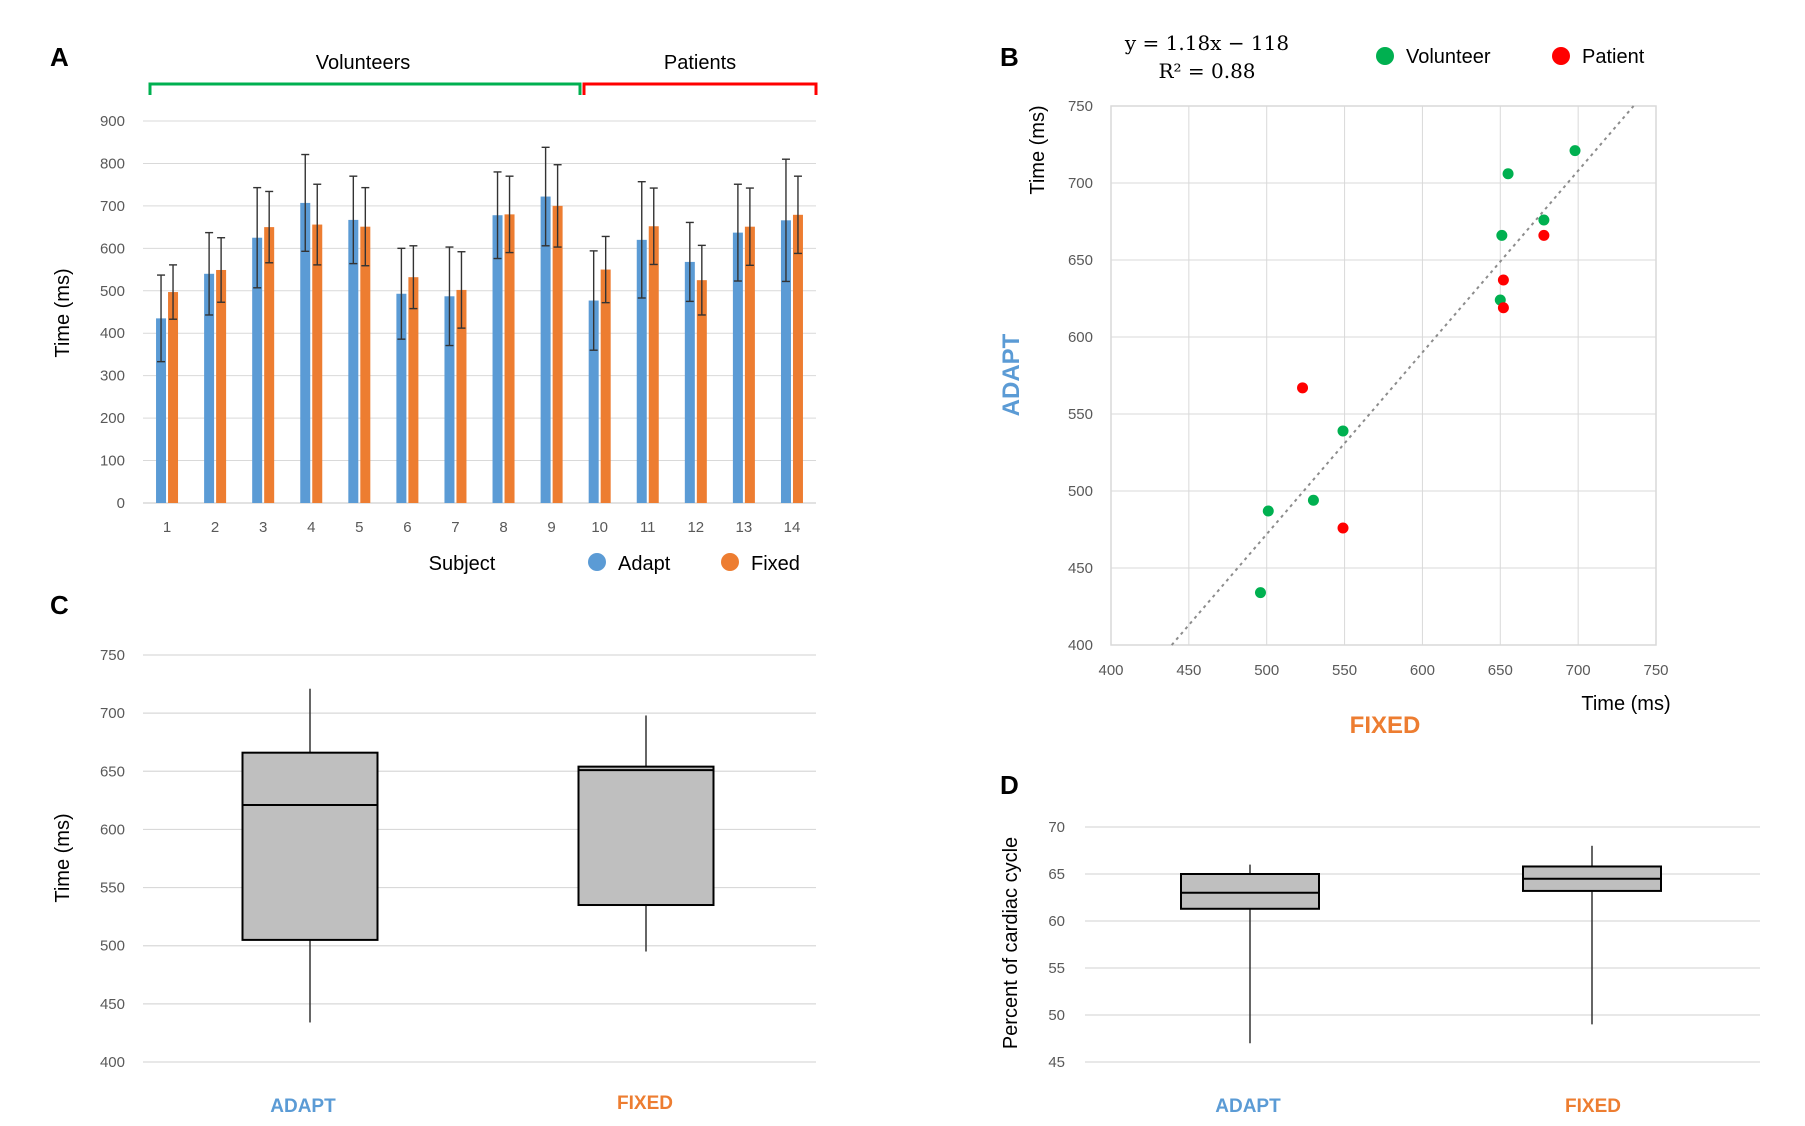  Describe the element at coordinates (503, 527) in the screenshot. I see `x-tick-label-a: 8` at that location.